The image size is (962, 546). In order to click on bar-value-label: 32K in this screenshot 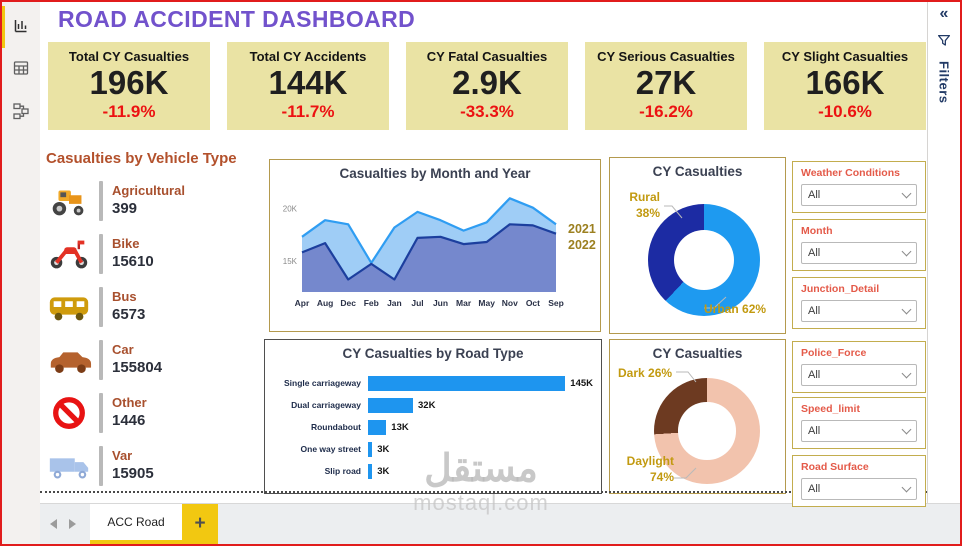, I will do `click(427, 405)`.